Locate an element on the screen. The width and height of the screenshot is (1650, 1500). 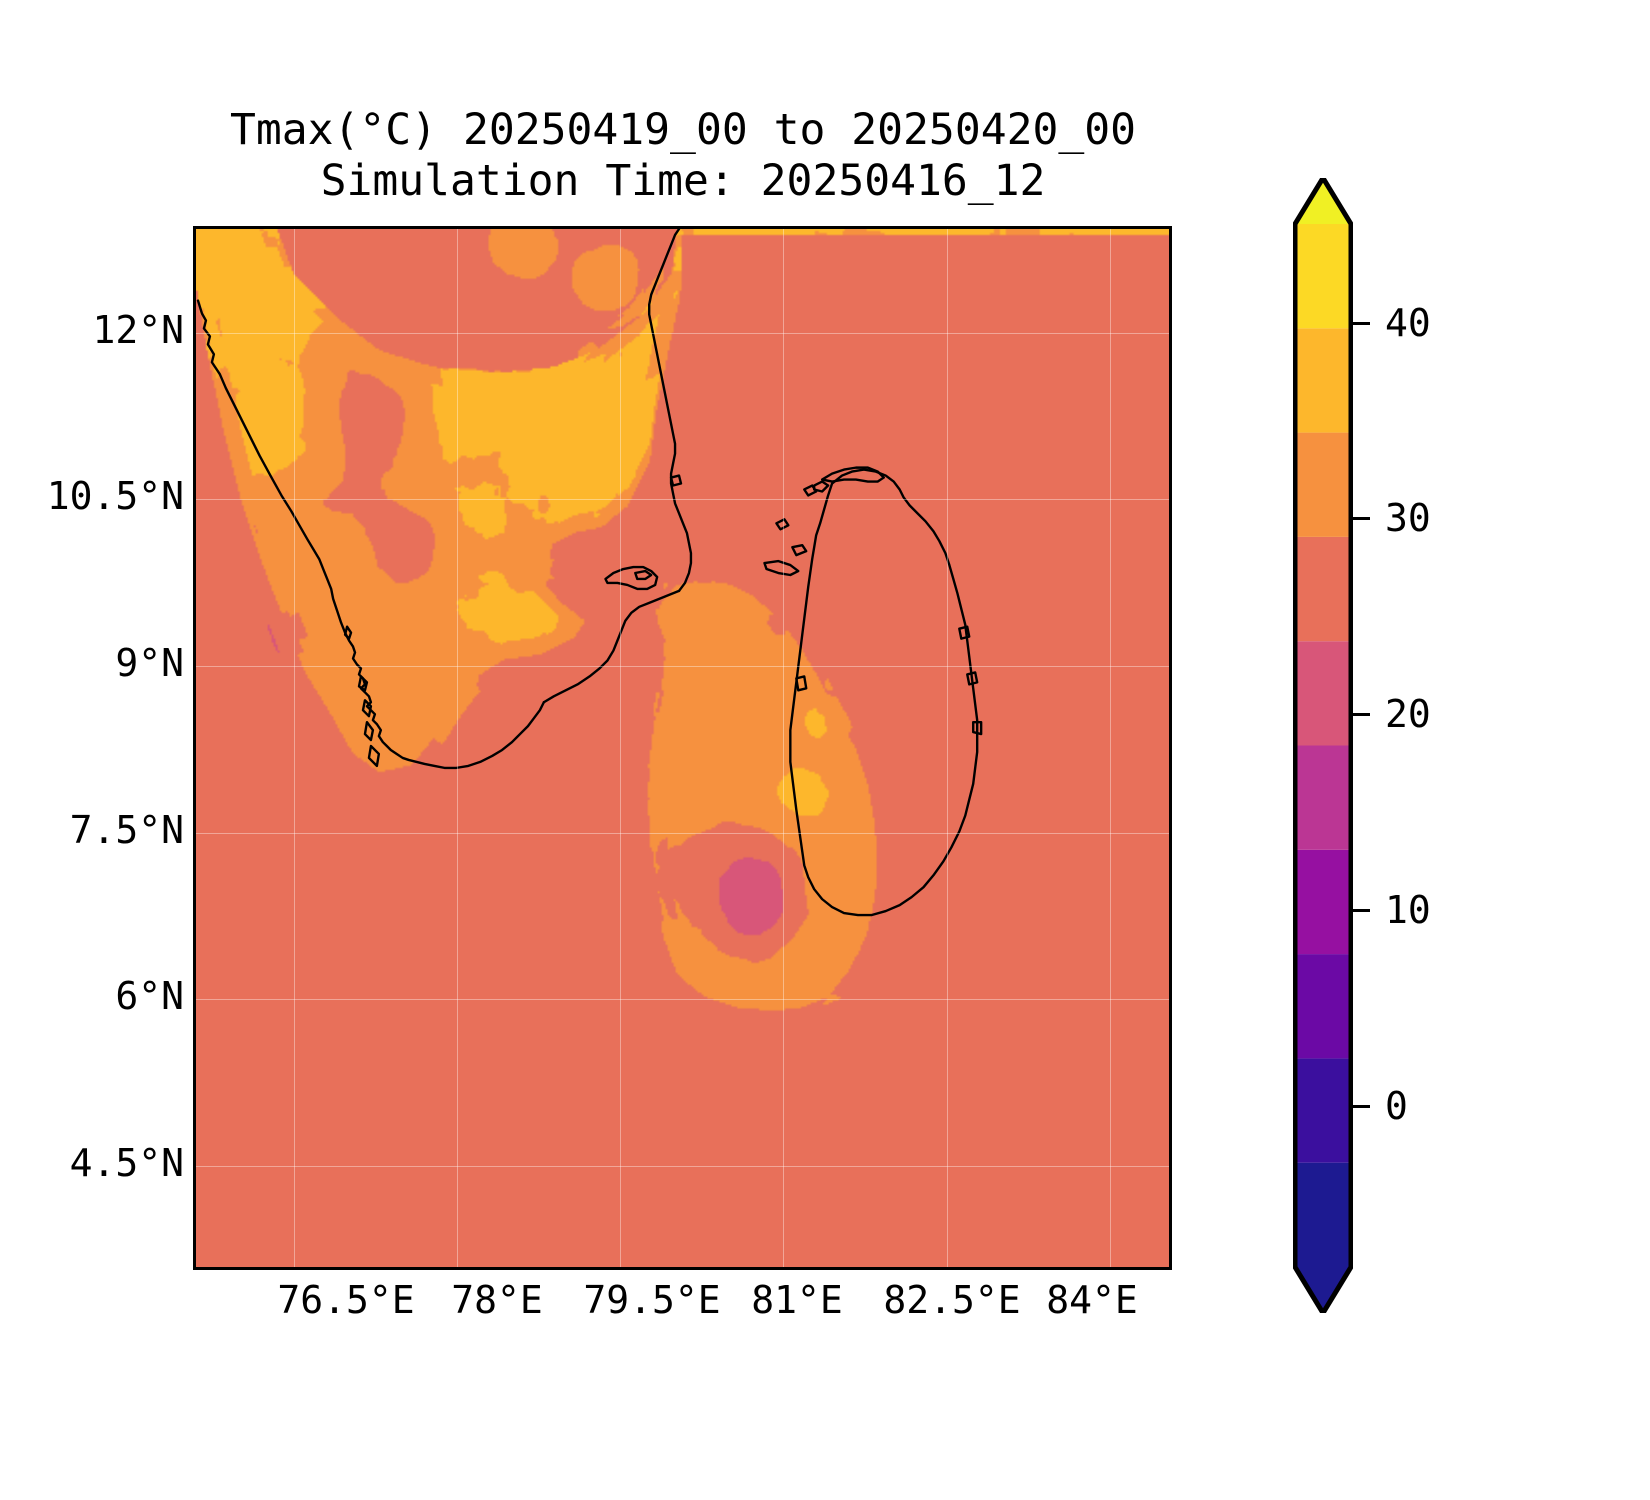
colorbar is located at coordinates (1323, 745).